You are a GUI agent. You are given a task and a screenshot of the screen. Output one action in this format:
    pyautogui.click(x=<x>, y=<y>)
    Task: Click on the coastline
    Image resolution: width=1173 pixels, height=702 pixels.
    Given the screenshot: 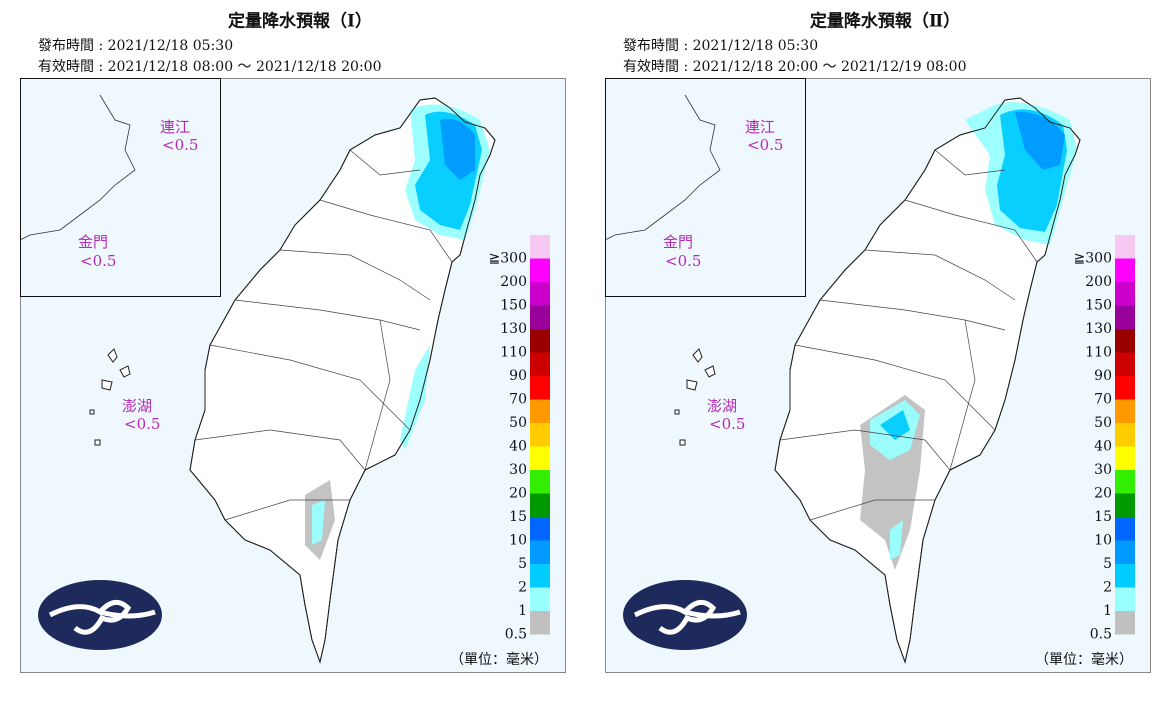 What is the action you would take?
    pyautogui.click(x=662, y=167)
    